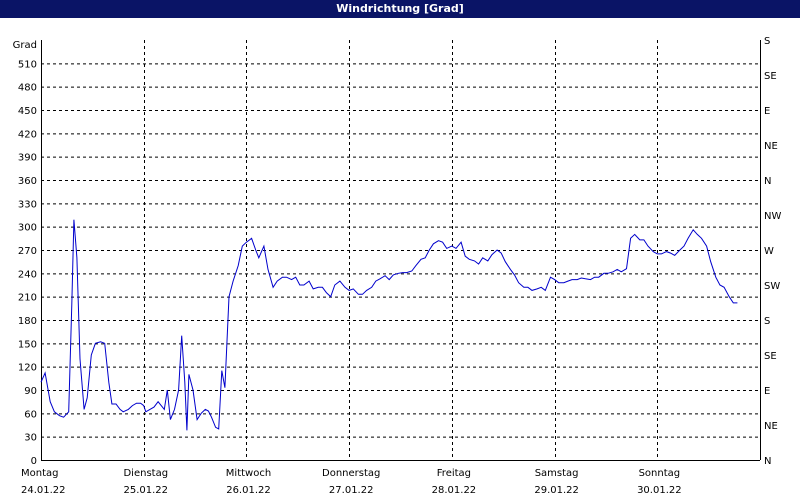  I want to click on y-tick-label: 360, so click(27, 181).